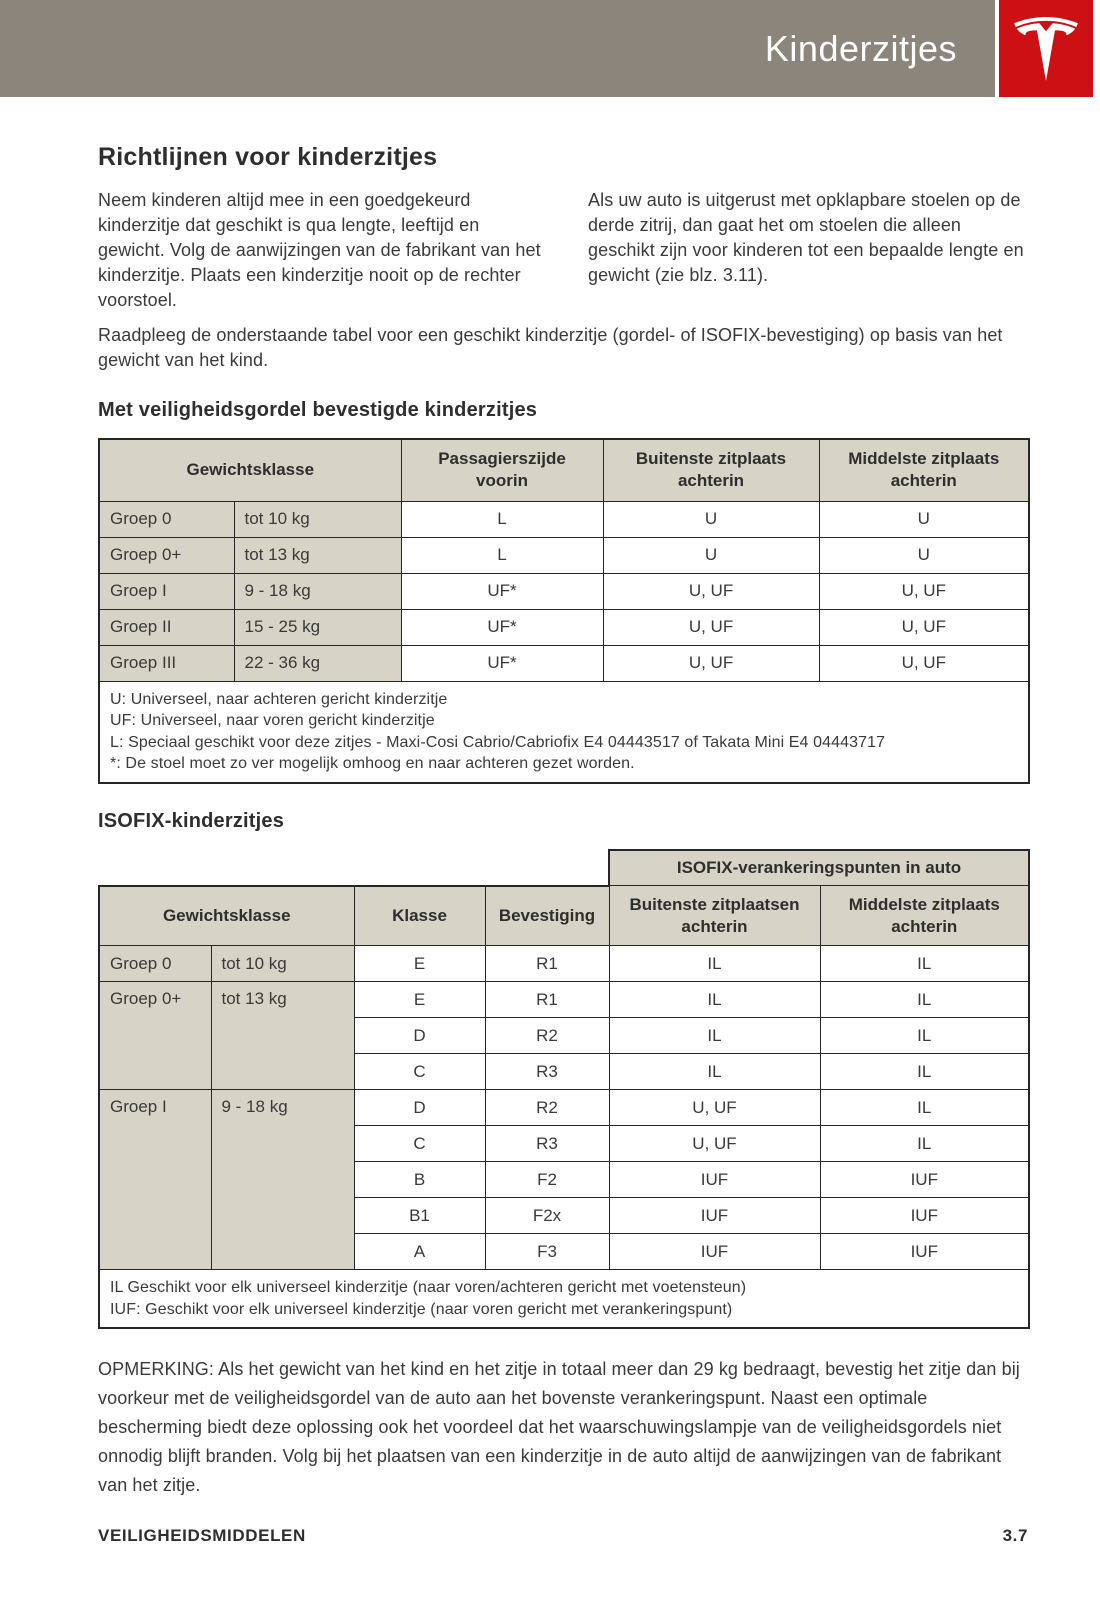  What do you see at coordinates (564, 663) in the screenshot?
I see `table-row: Groep III 22 - 36 kg UF* U, UF U, UF` at bounding box center [564, 663].